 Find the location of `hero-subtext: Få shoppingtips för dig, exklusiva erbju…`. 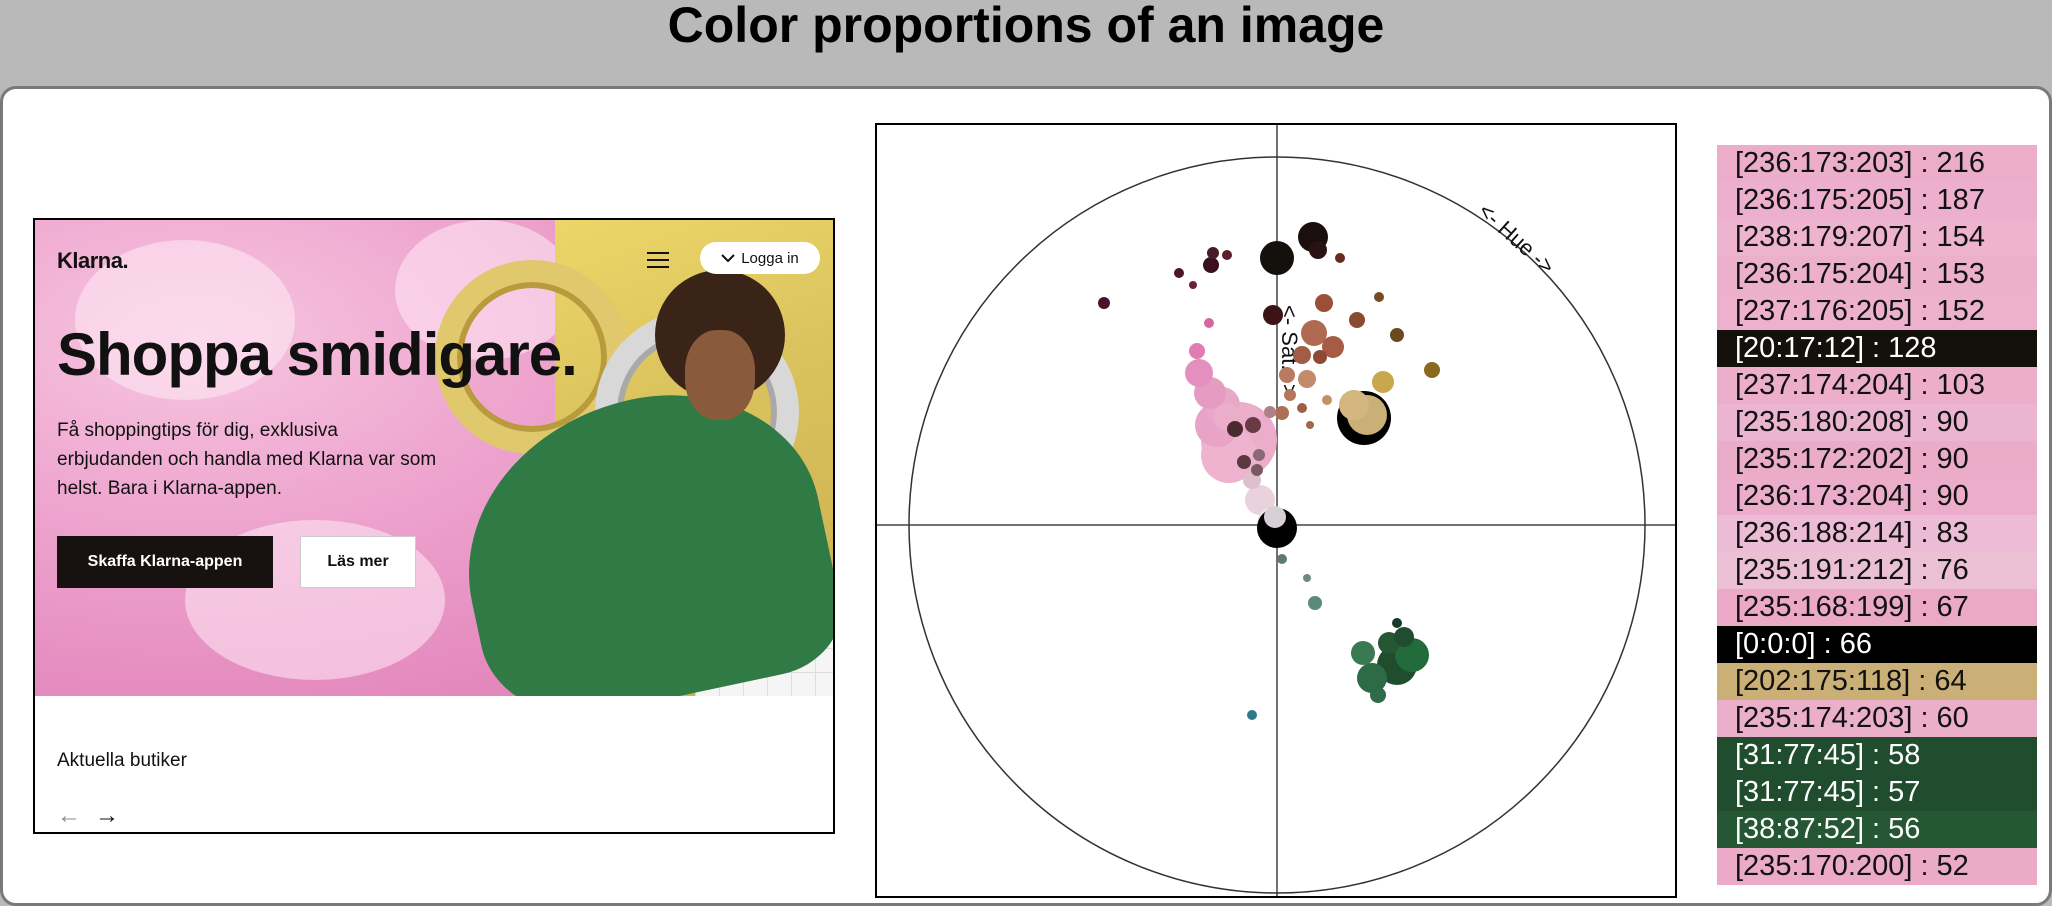

hero-subtext: Få shoppingtips för dig, exklusiva erbju… is located at coordinates (247, 459).